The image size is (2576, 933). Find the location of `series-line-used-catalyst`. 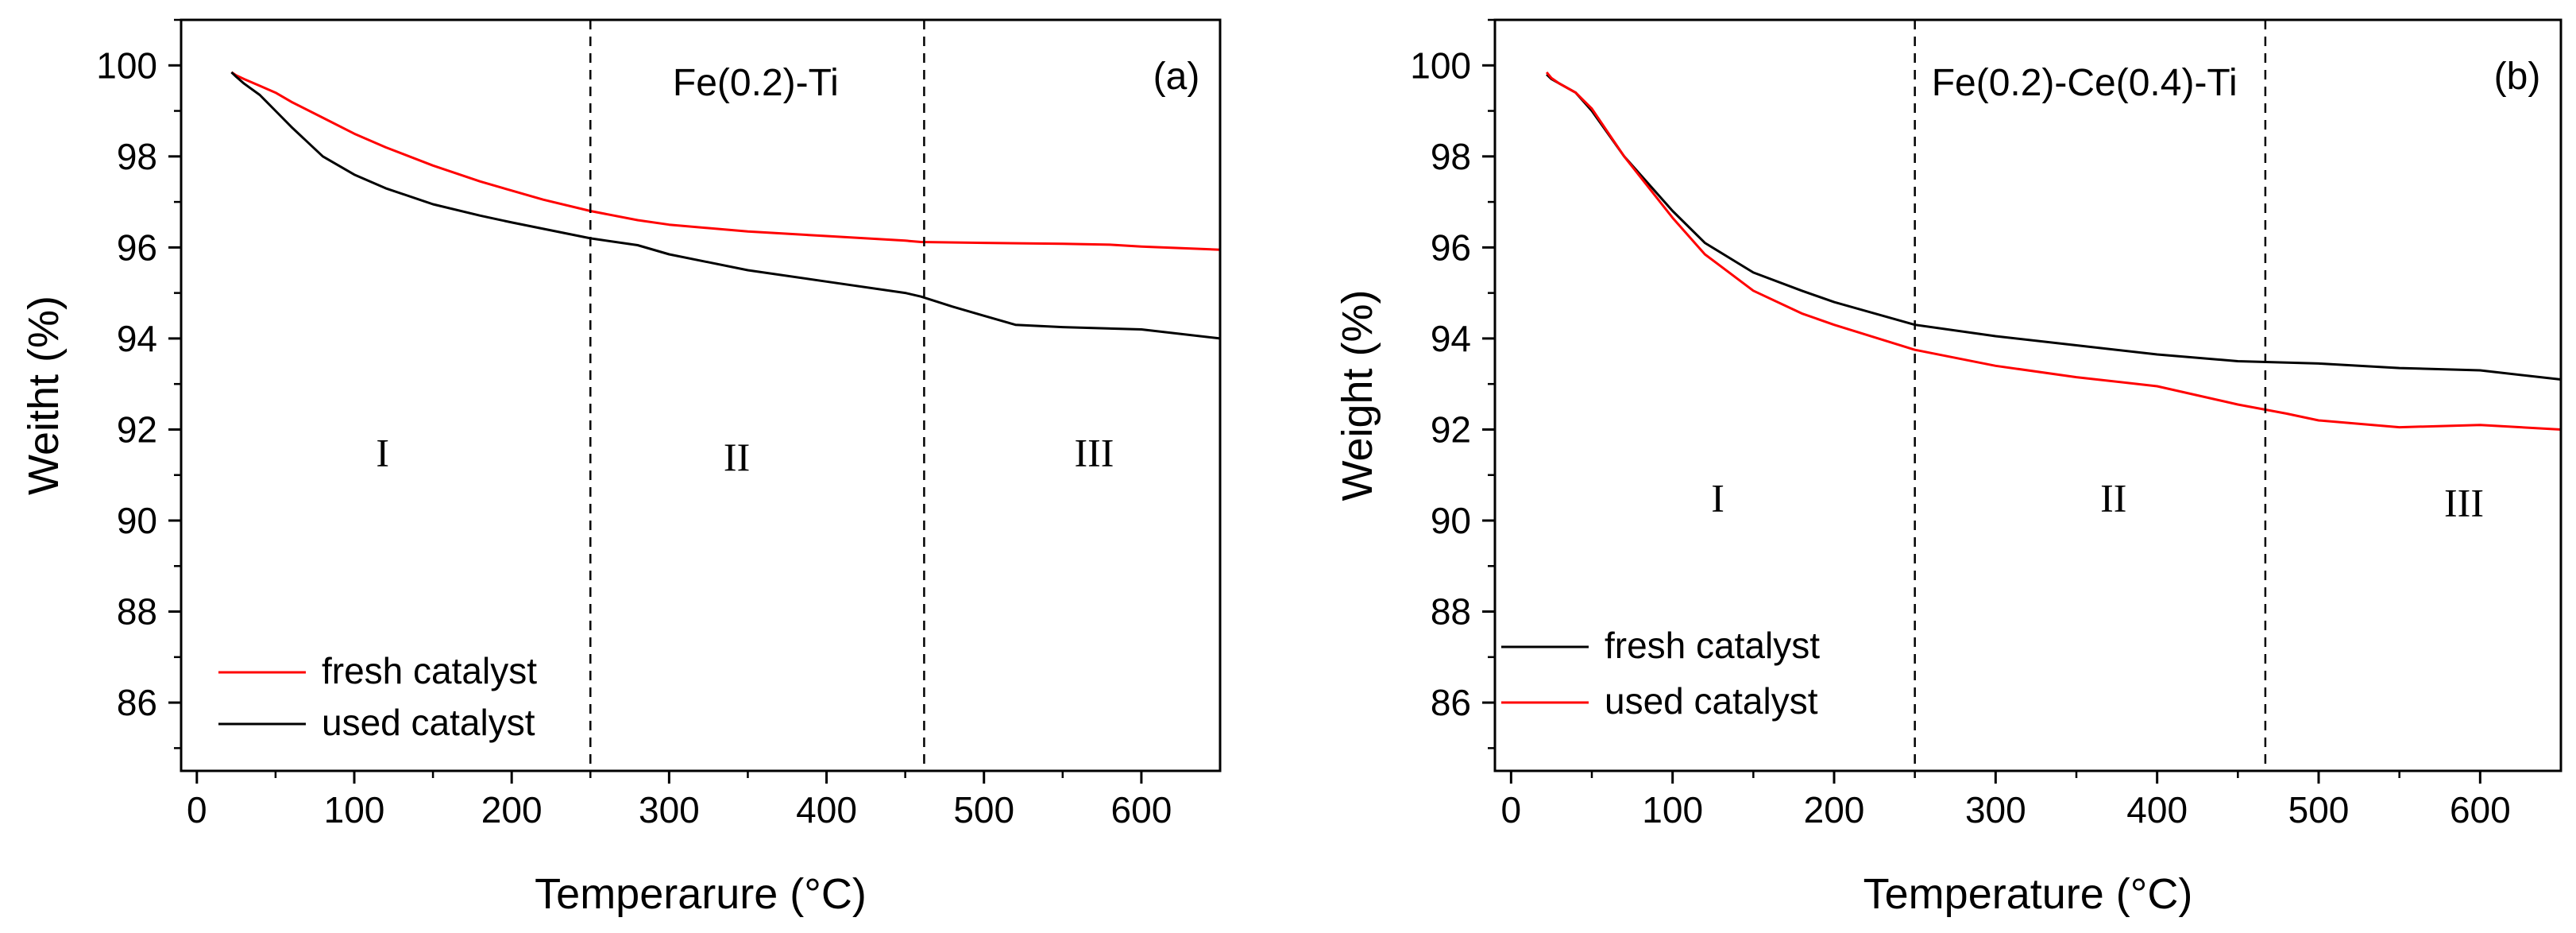

series-line-used-catalyst is located at coordinates (725, 205).